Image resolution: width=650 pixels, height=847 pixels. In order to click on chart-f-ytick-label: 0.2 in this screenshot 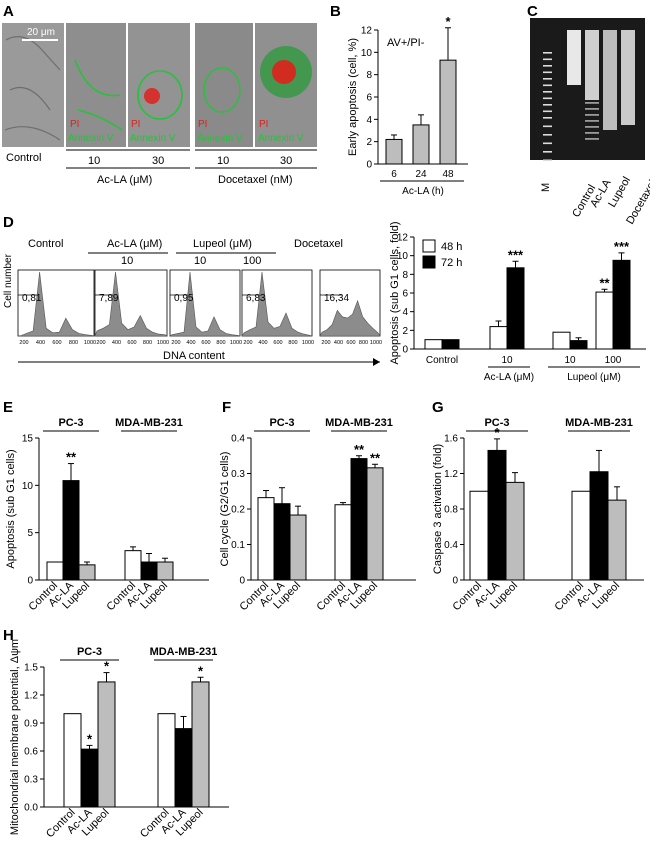, I will do `click(238, 510)`.